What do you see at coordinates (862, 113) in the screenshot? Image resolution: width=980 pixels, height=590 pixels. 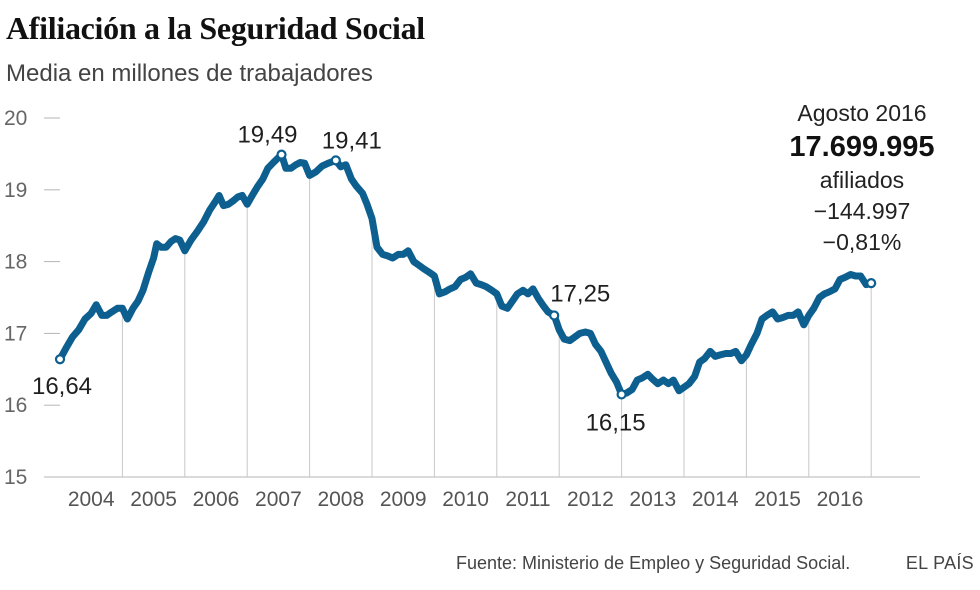 I see `callout-date: Agosto 2016` at bounding box center [862, 113].